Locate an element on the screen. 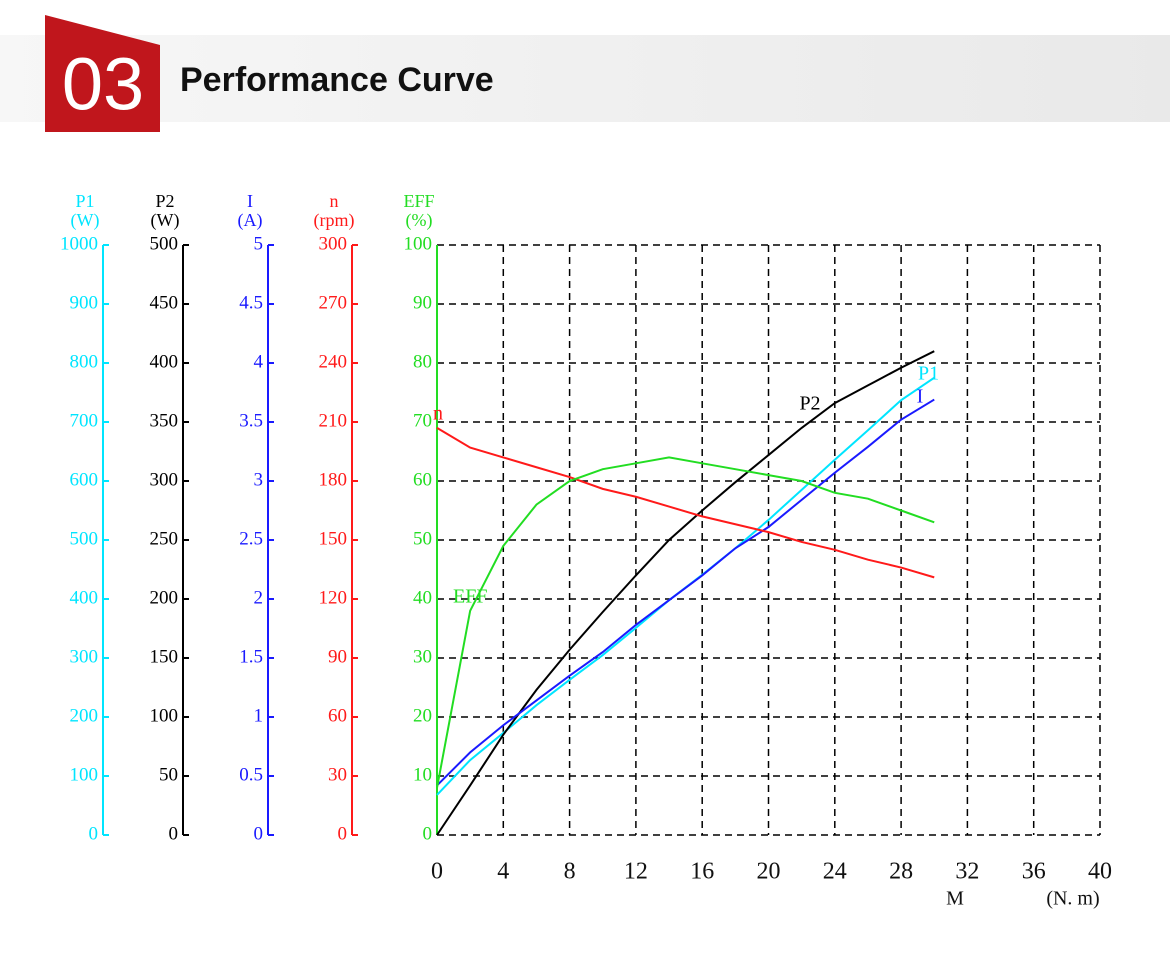  y-tick-label: 4.5 is located at coordinates (251, 302).